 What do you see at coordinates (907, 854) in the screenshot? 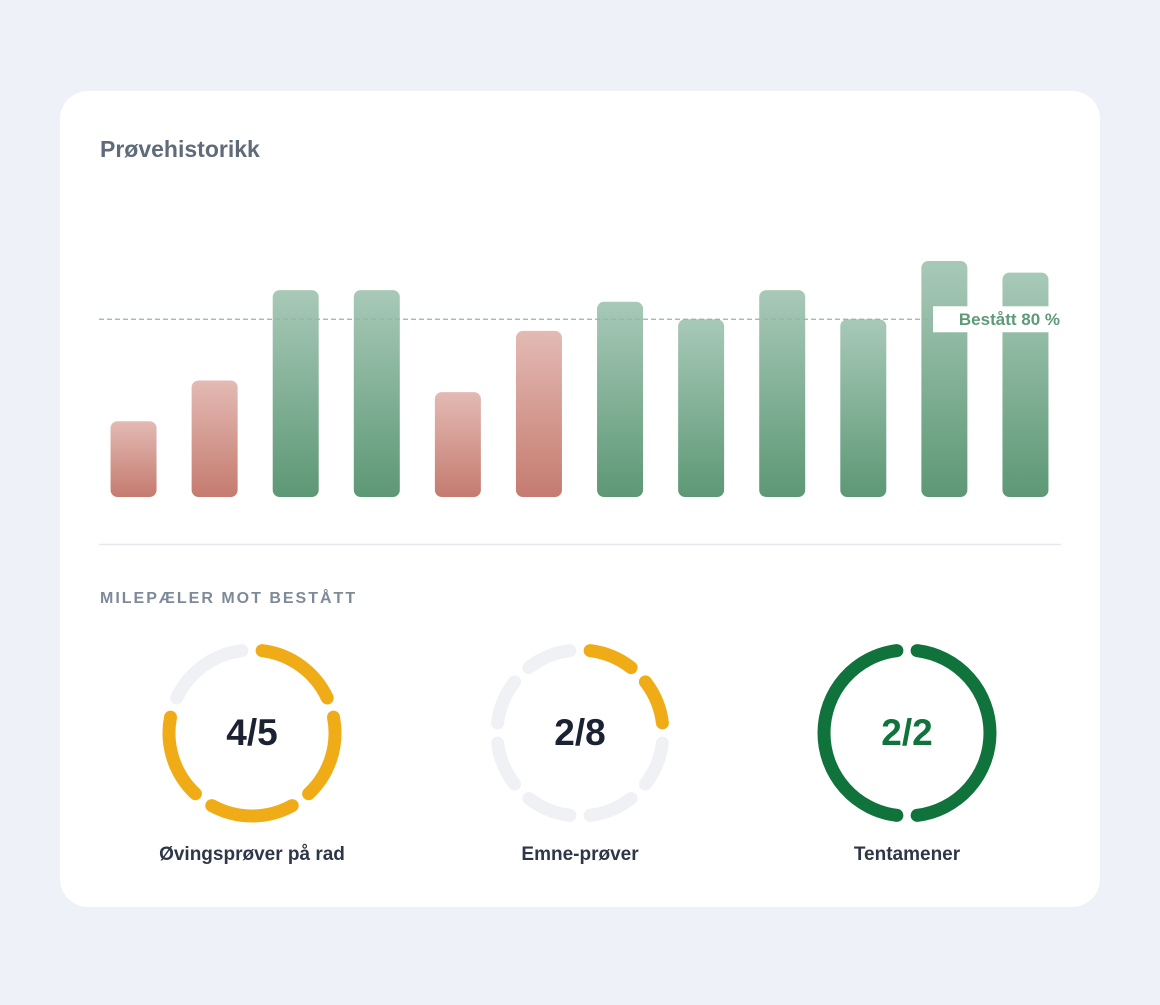
I see `ring-label: Tentamener` at bounding box center [907, 854].